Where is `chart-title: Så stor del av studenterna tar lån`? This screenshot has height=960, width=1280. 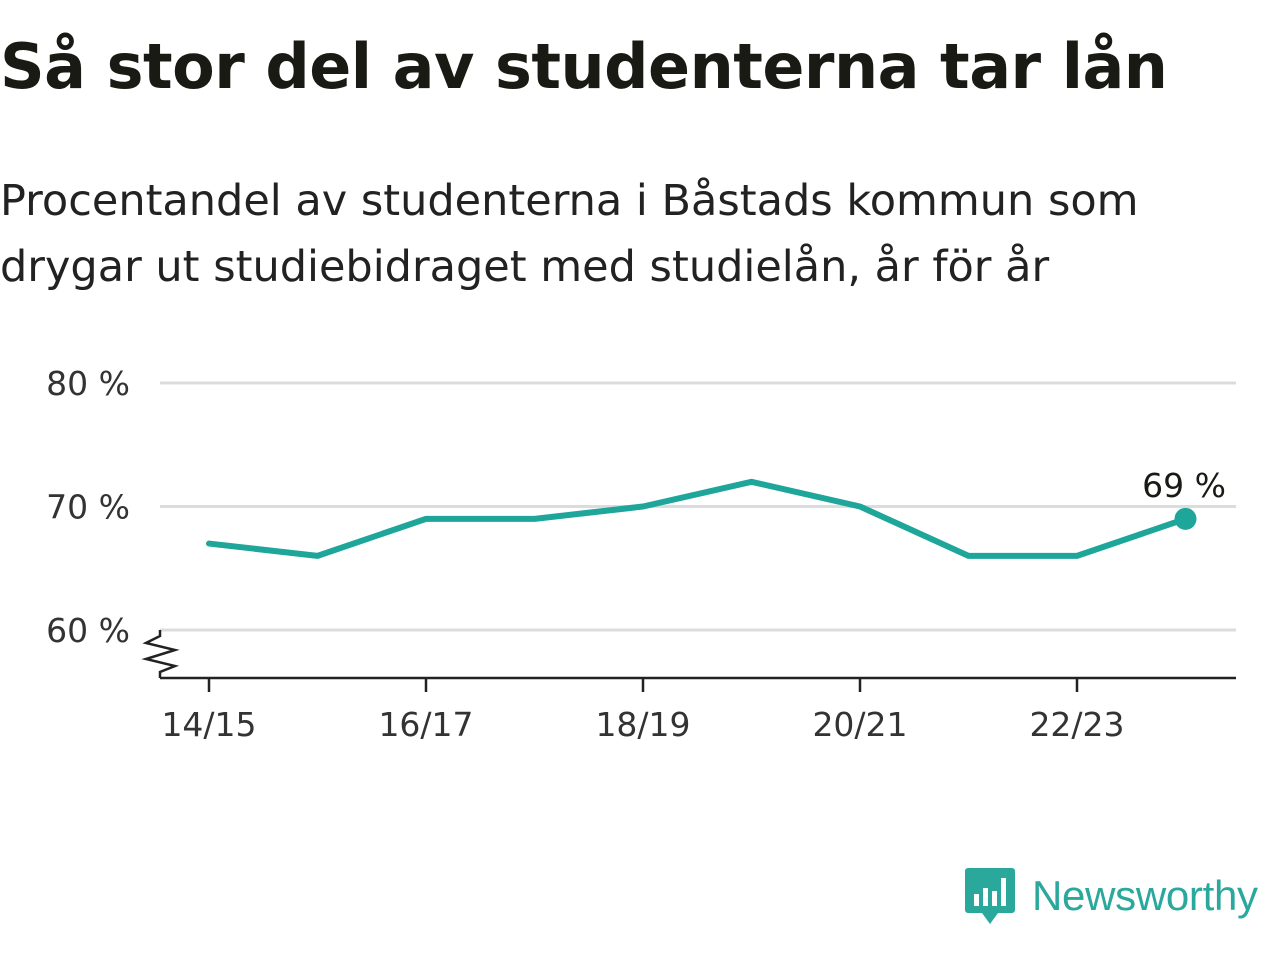
chart-title: Så stor del av studenterna tar lån is located at coordinates (584, 66).